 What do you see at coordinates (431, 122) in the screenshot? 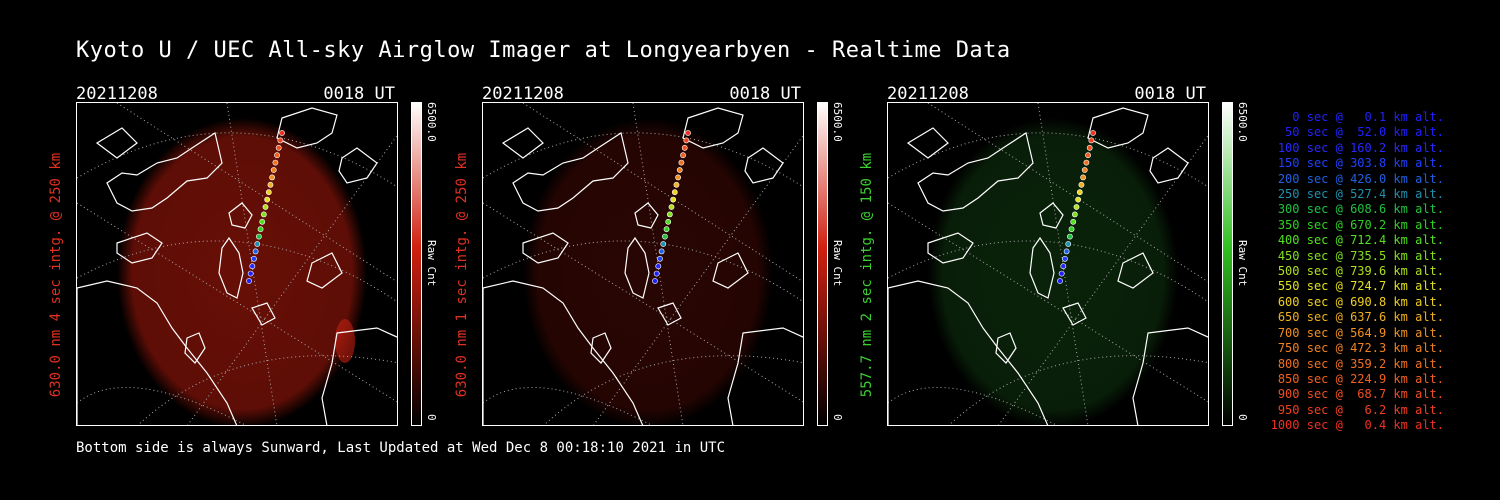
I see `colorbar-max-label: 6500.0` at bounding box center [431, 122].